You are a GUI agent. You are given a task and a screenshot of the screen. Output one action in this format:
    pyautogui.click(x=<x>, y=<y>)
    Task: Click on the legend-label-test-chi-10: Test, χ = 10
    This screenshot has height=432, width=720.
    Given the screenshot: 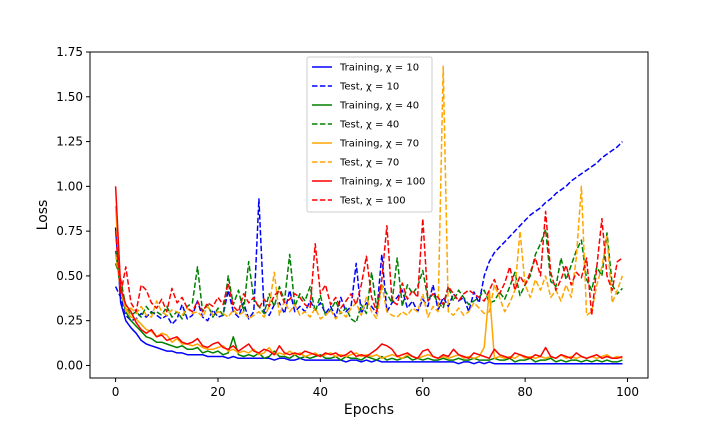 What is the action you would take?
    pyautogui.click(x=369, y=87)
    